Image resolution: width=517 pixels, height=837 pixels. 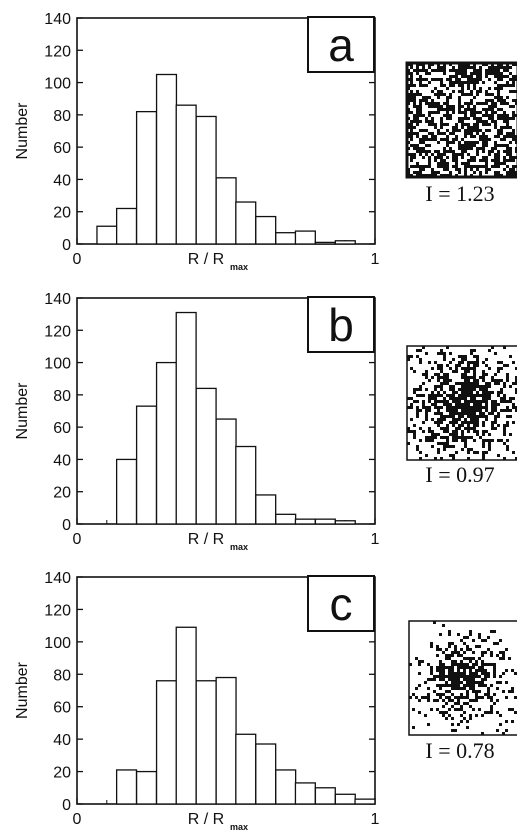 I want to click on y-tick-label: 0, so click(x=66, y=805).